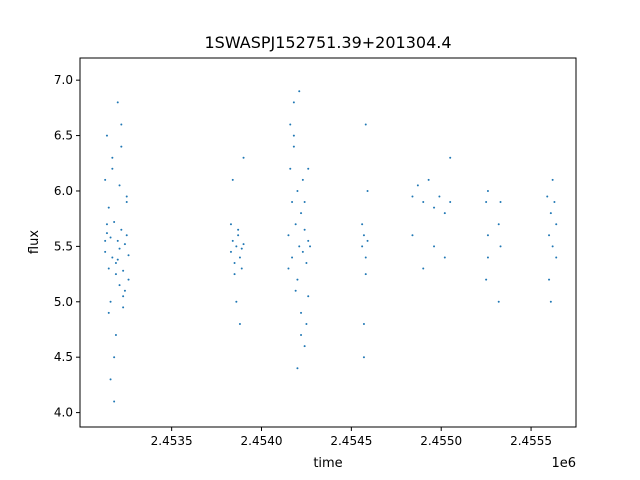  I want to click on y-tick-label: 6.0, so click(63, 191).